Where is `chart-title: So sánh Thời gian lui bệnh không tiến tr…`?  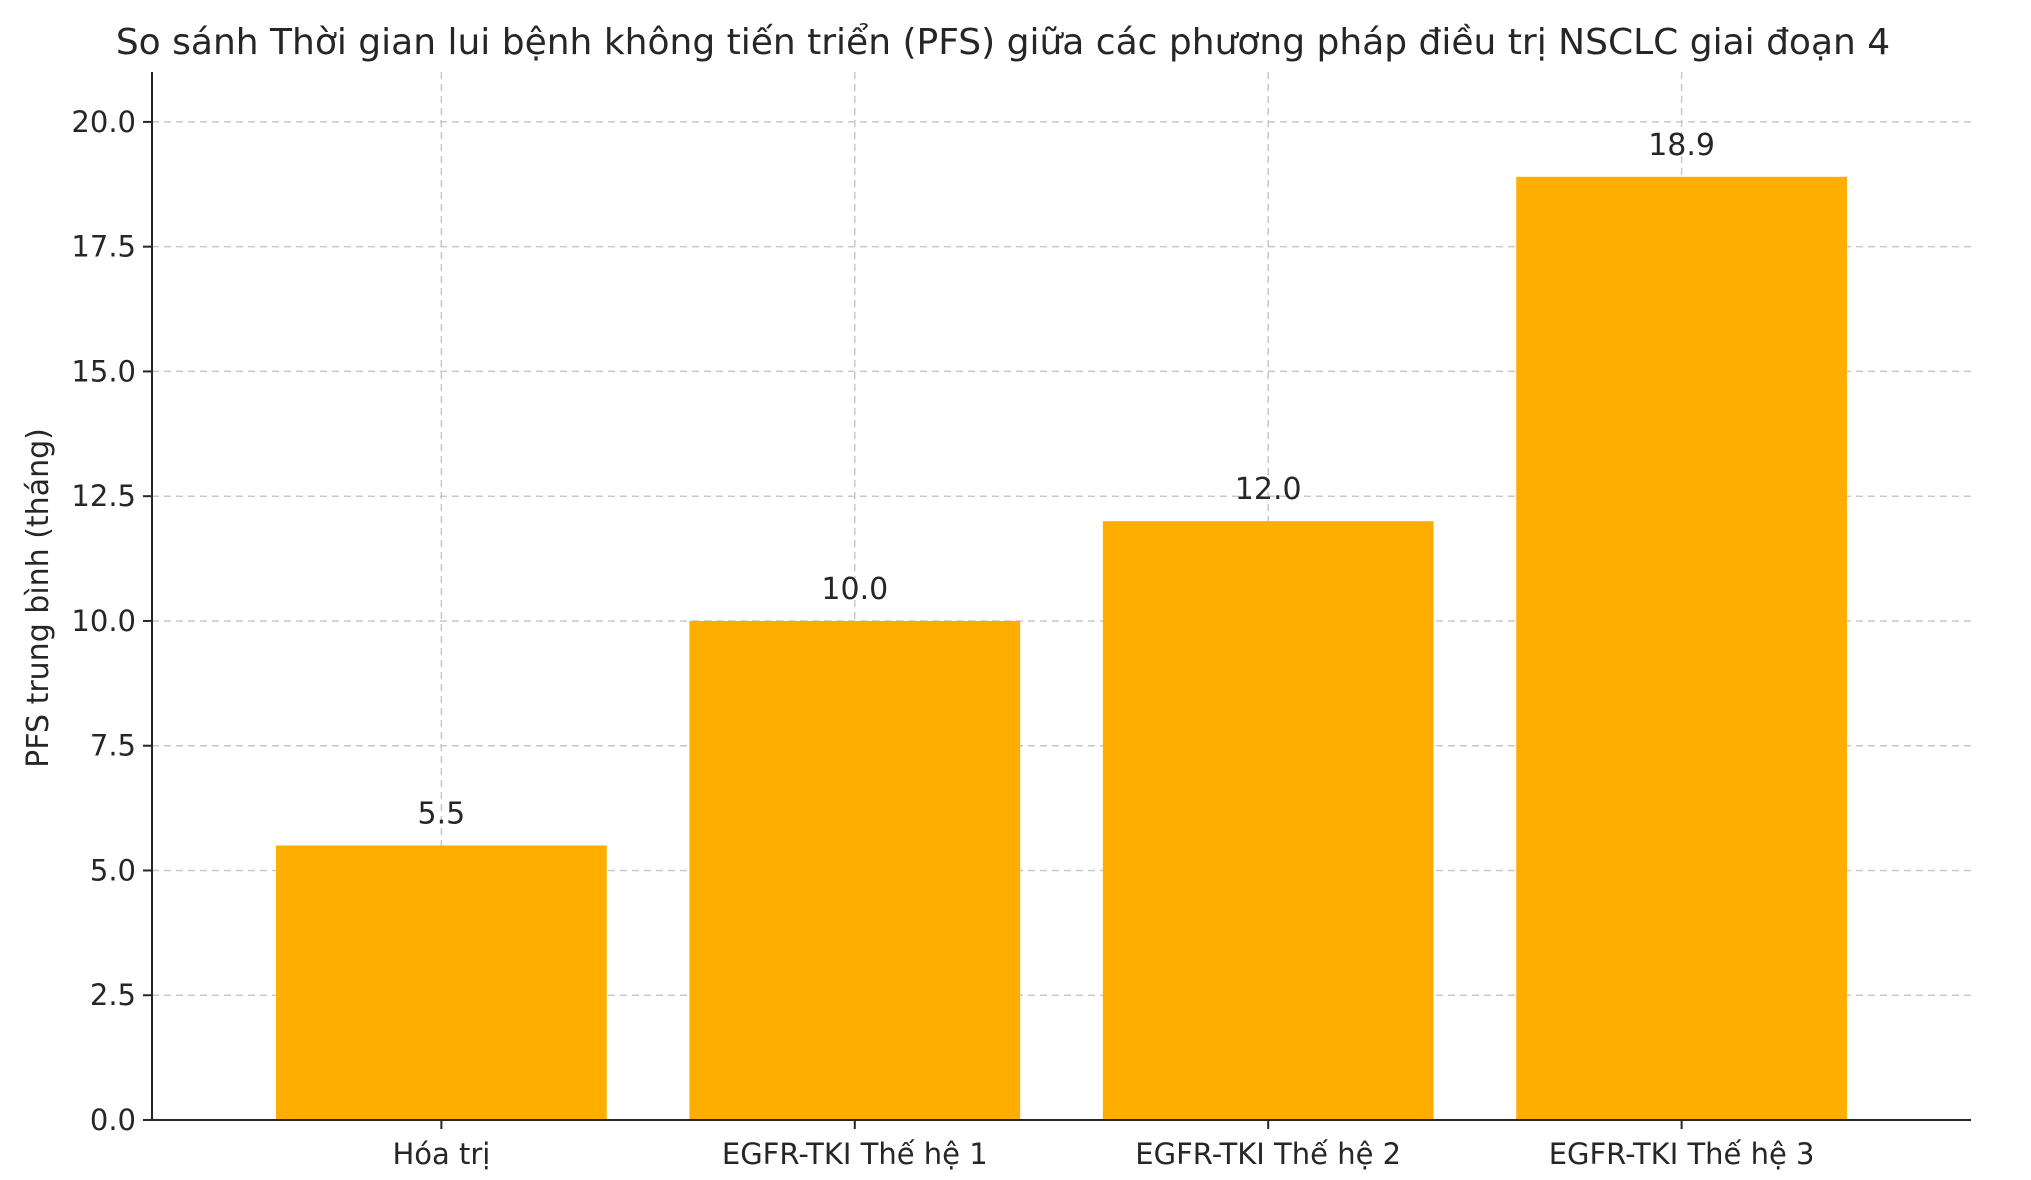
chart-title: So sánh Thời gian lui bệnh không tiến tr… is located at coordinates (1003, 42).